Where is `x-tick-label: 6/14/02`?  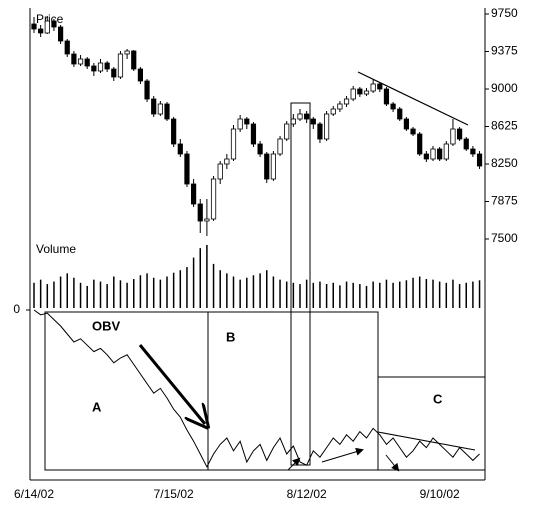
x-tick-label: 6/14/02 is located at coordinates (34, 494).